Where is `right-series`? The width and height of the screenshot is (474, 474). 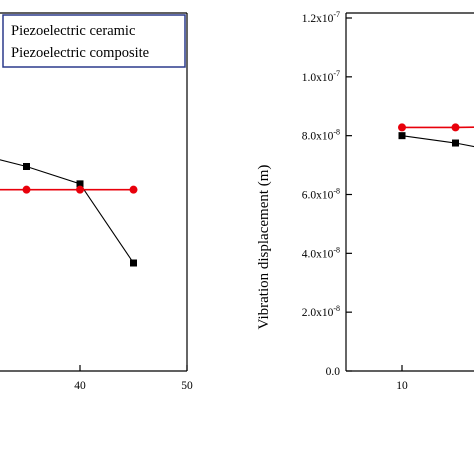 right-series is located at coordinates (436, 135).